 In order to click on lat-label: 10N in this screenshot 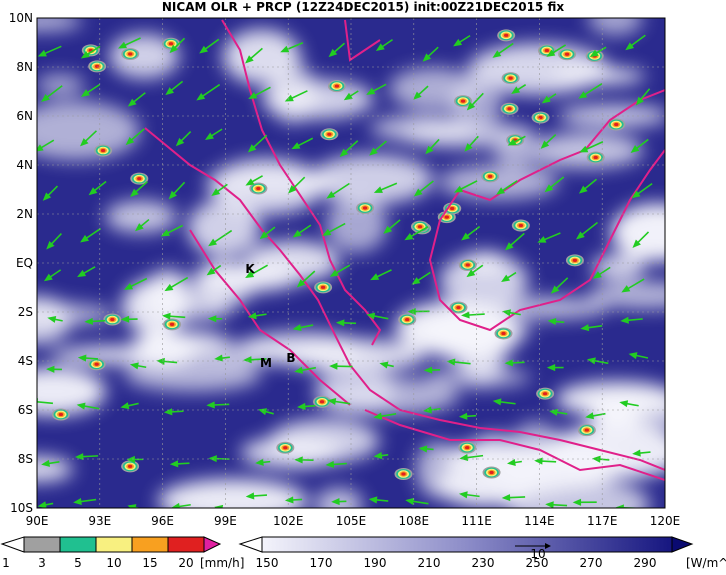, I will do `click(21, 18)`.